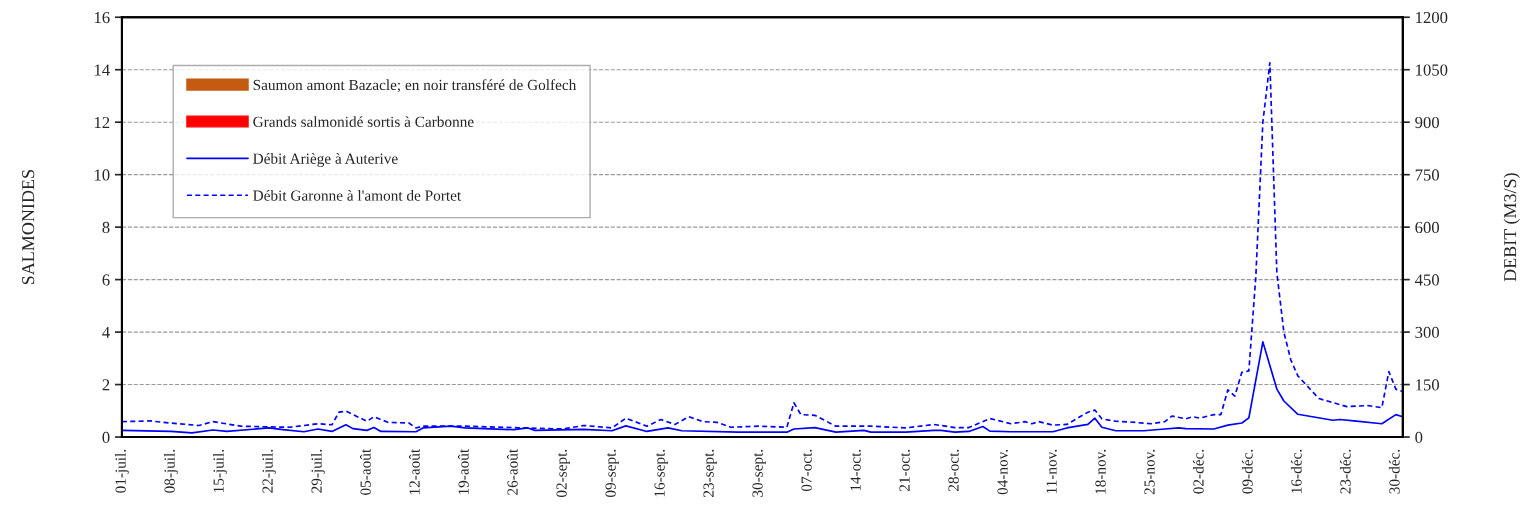  What do you see at coordinates (759, 473) in the screenshot?
I see `x-tick-label: 30-sept.` at bounding box center [759, 473].